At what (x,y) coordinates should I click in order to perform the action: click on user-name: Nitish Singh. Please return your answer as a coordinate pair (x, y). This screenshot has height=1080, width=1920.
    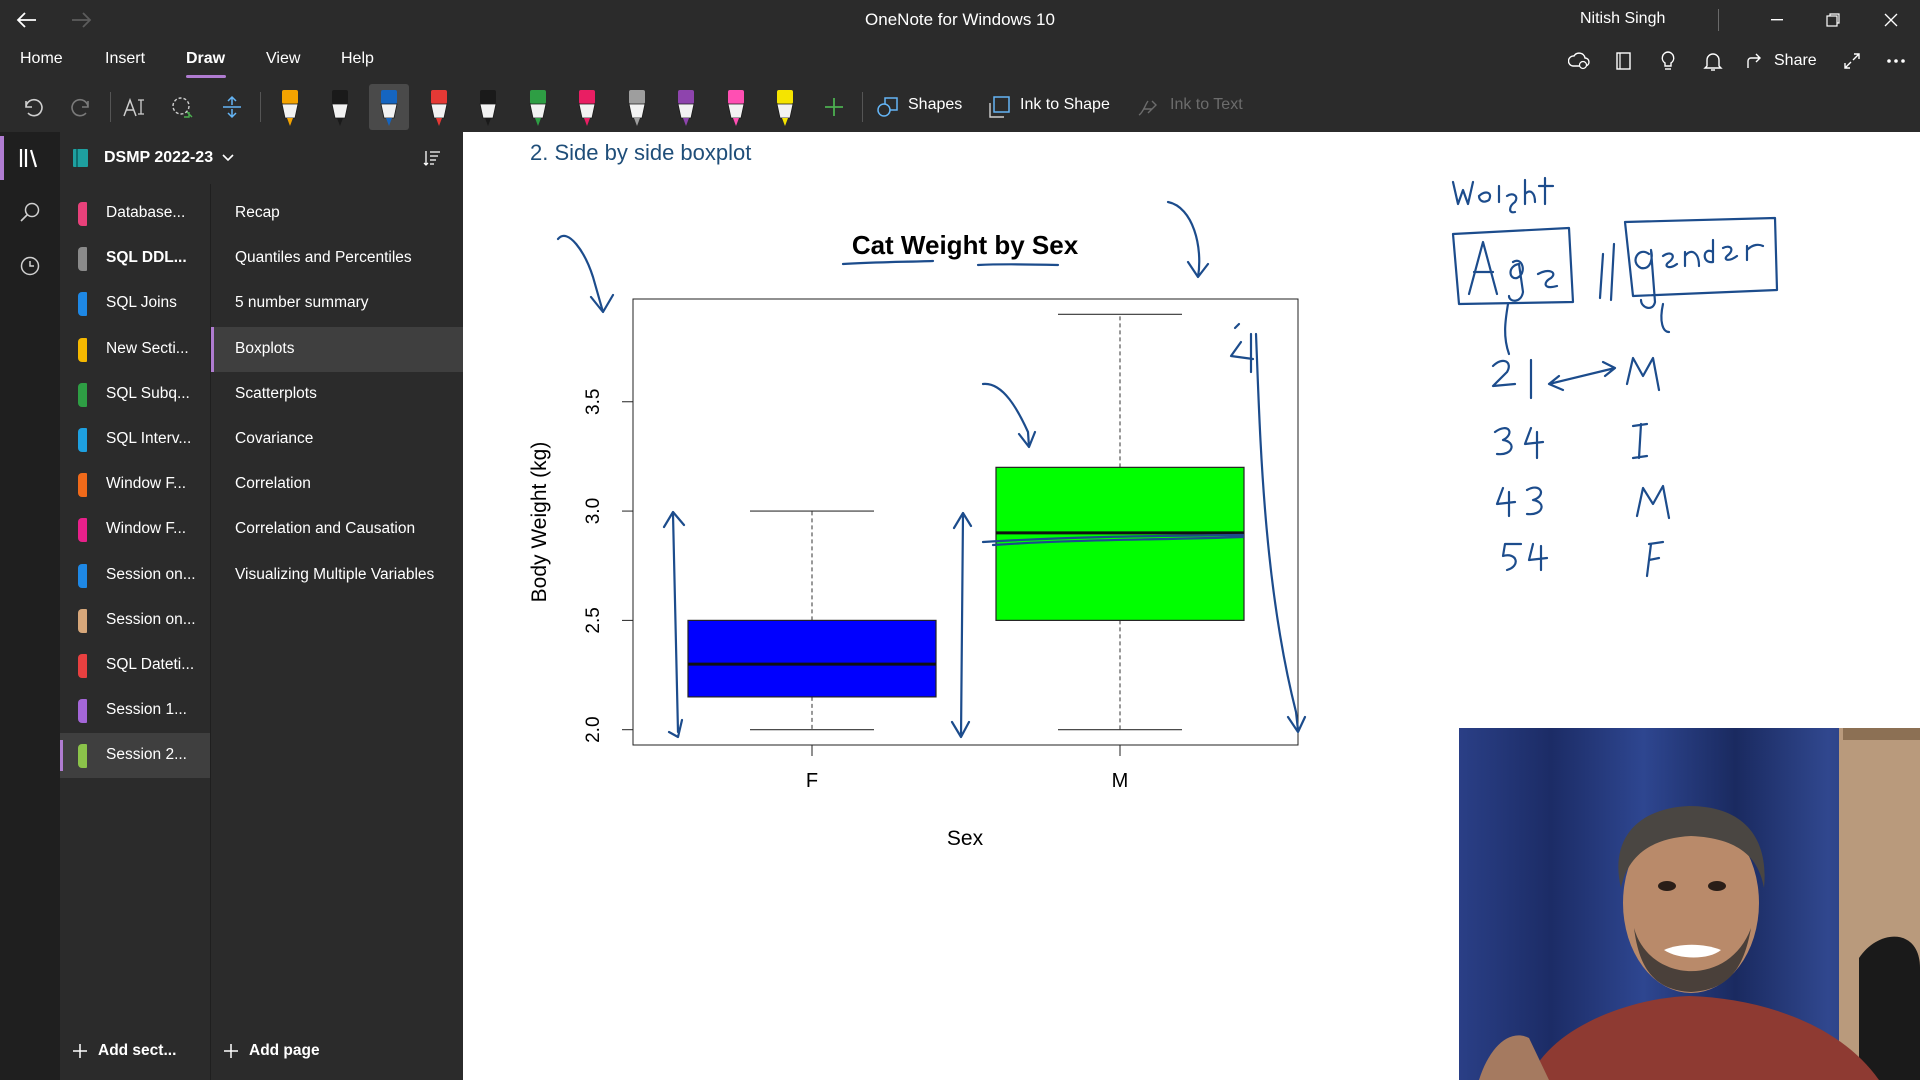
    Looking at the image, I should click on (1623, 18).